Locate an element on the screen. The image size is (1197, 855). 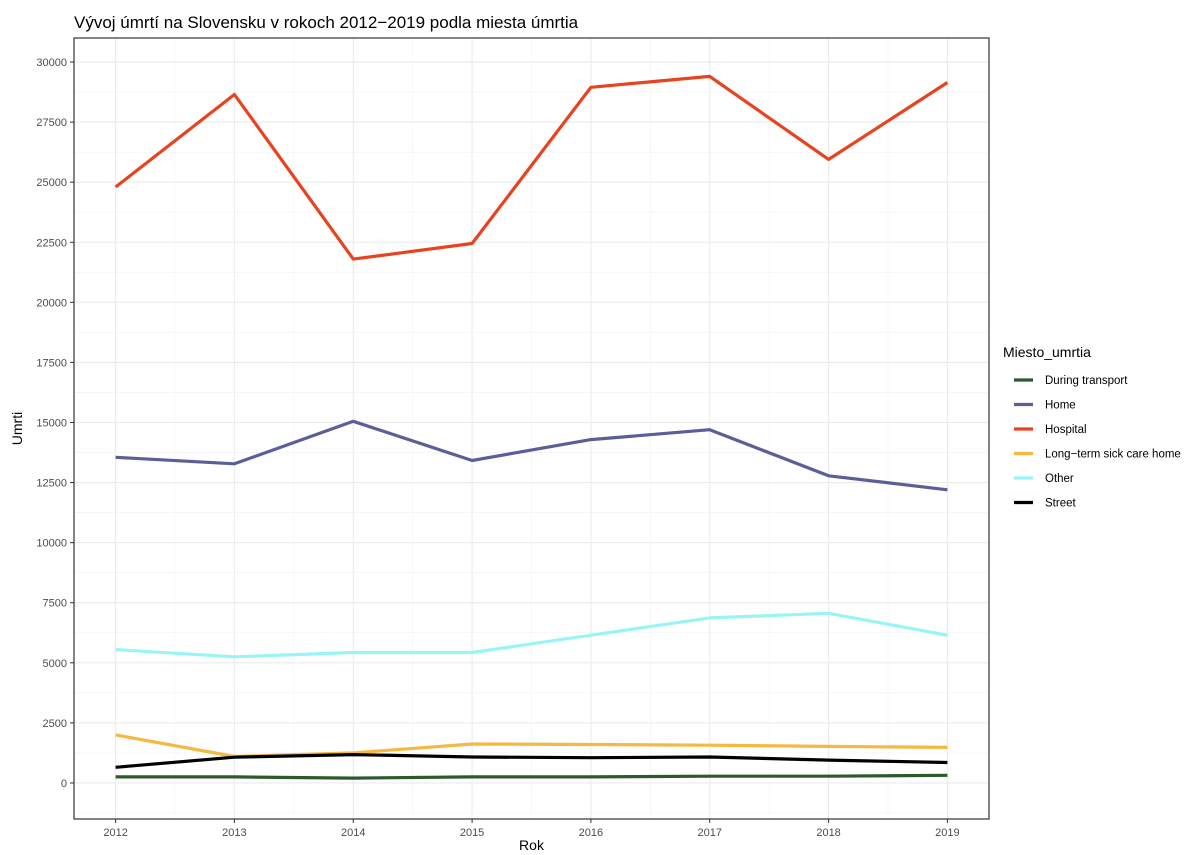
legend-label: Street is located at coordinates (1060, 504).